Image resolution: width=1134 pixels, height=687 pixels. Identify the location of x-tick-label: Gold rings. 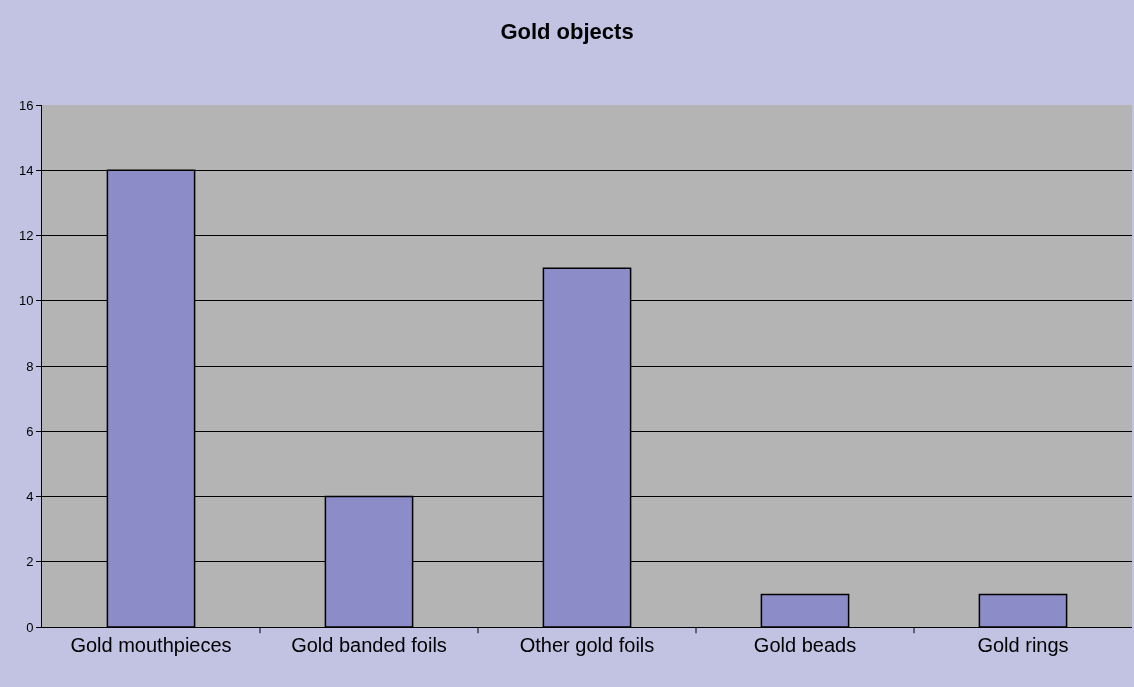
(1023, 645).